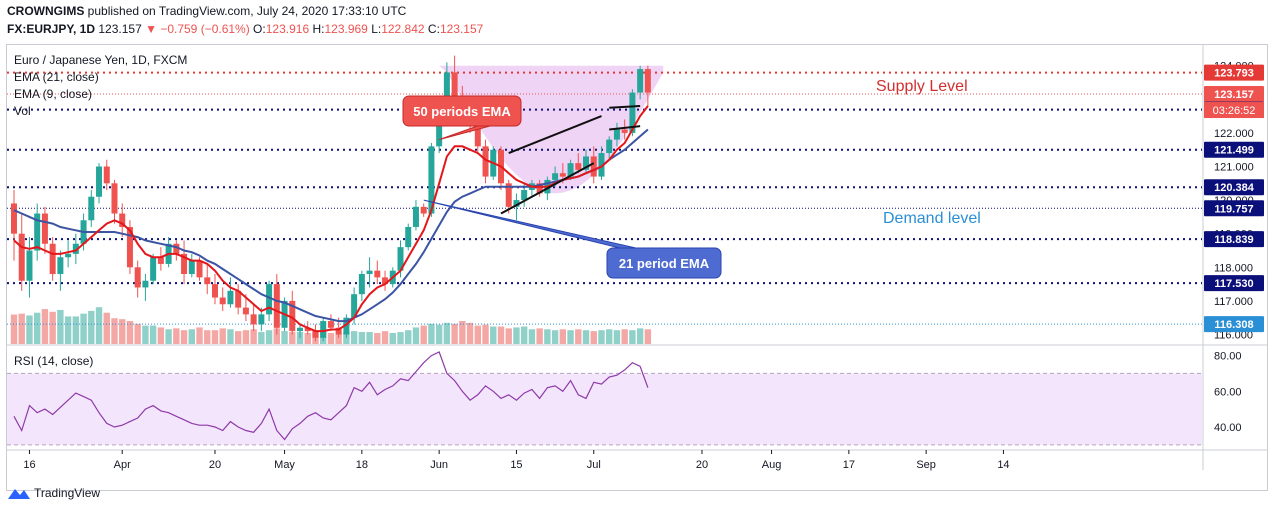 The height and width of the screenshot is (513, 1274). I want to click on tradingview-logo: TradingView, so click(54, 493).